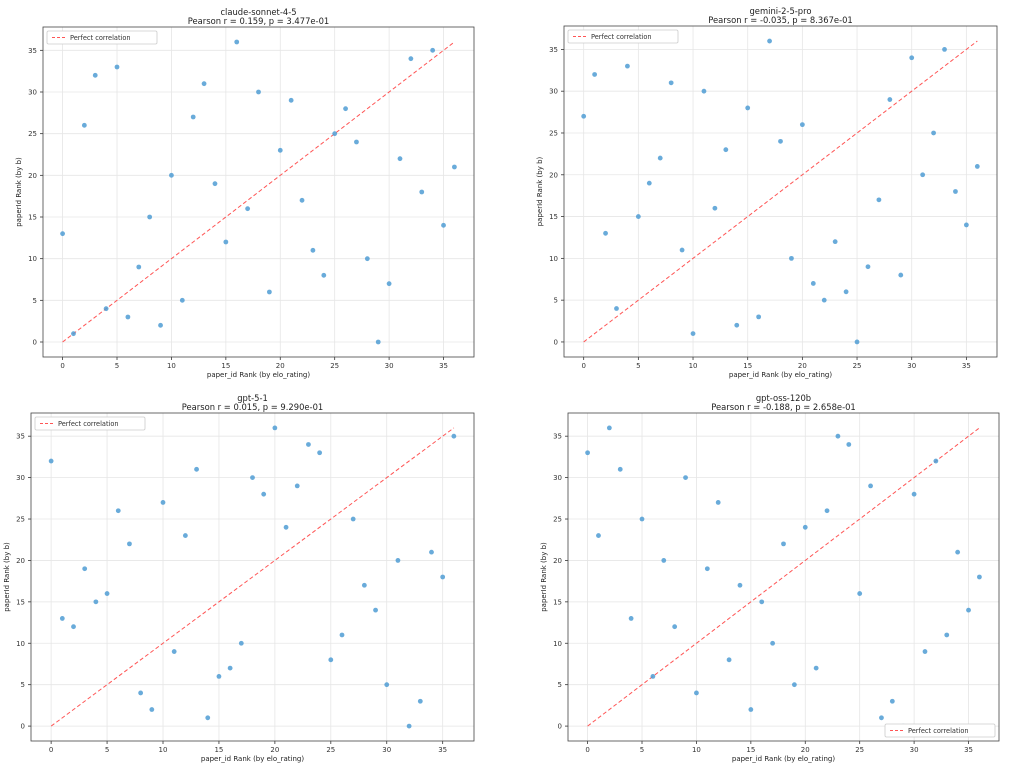 This screenshot has width=1027, height=772. Describe the element at coordinates (780, 11) in the screenshot. I see `chart-title: gemini-2-5-pro` at that location.